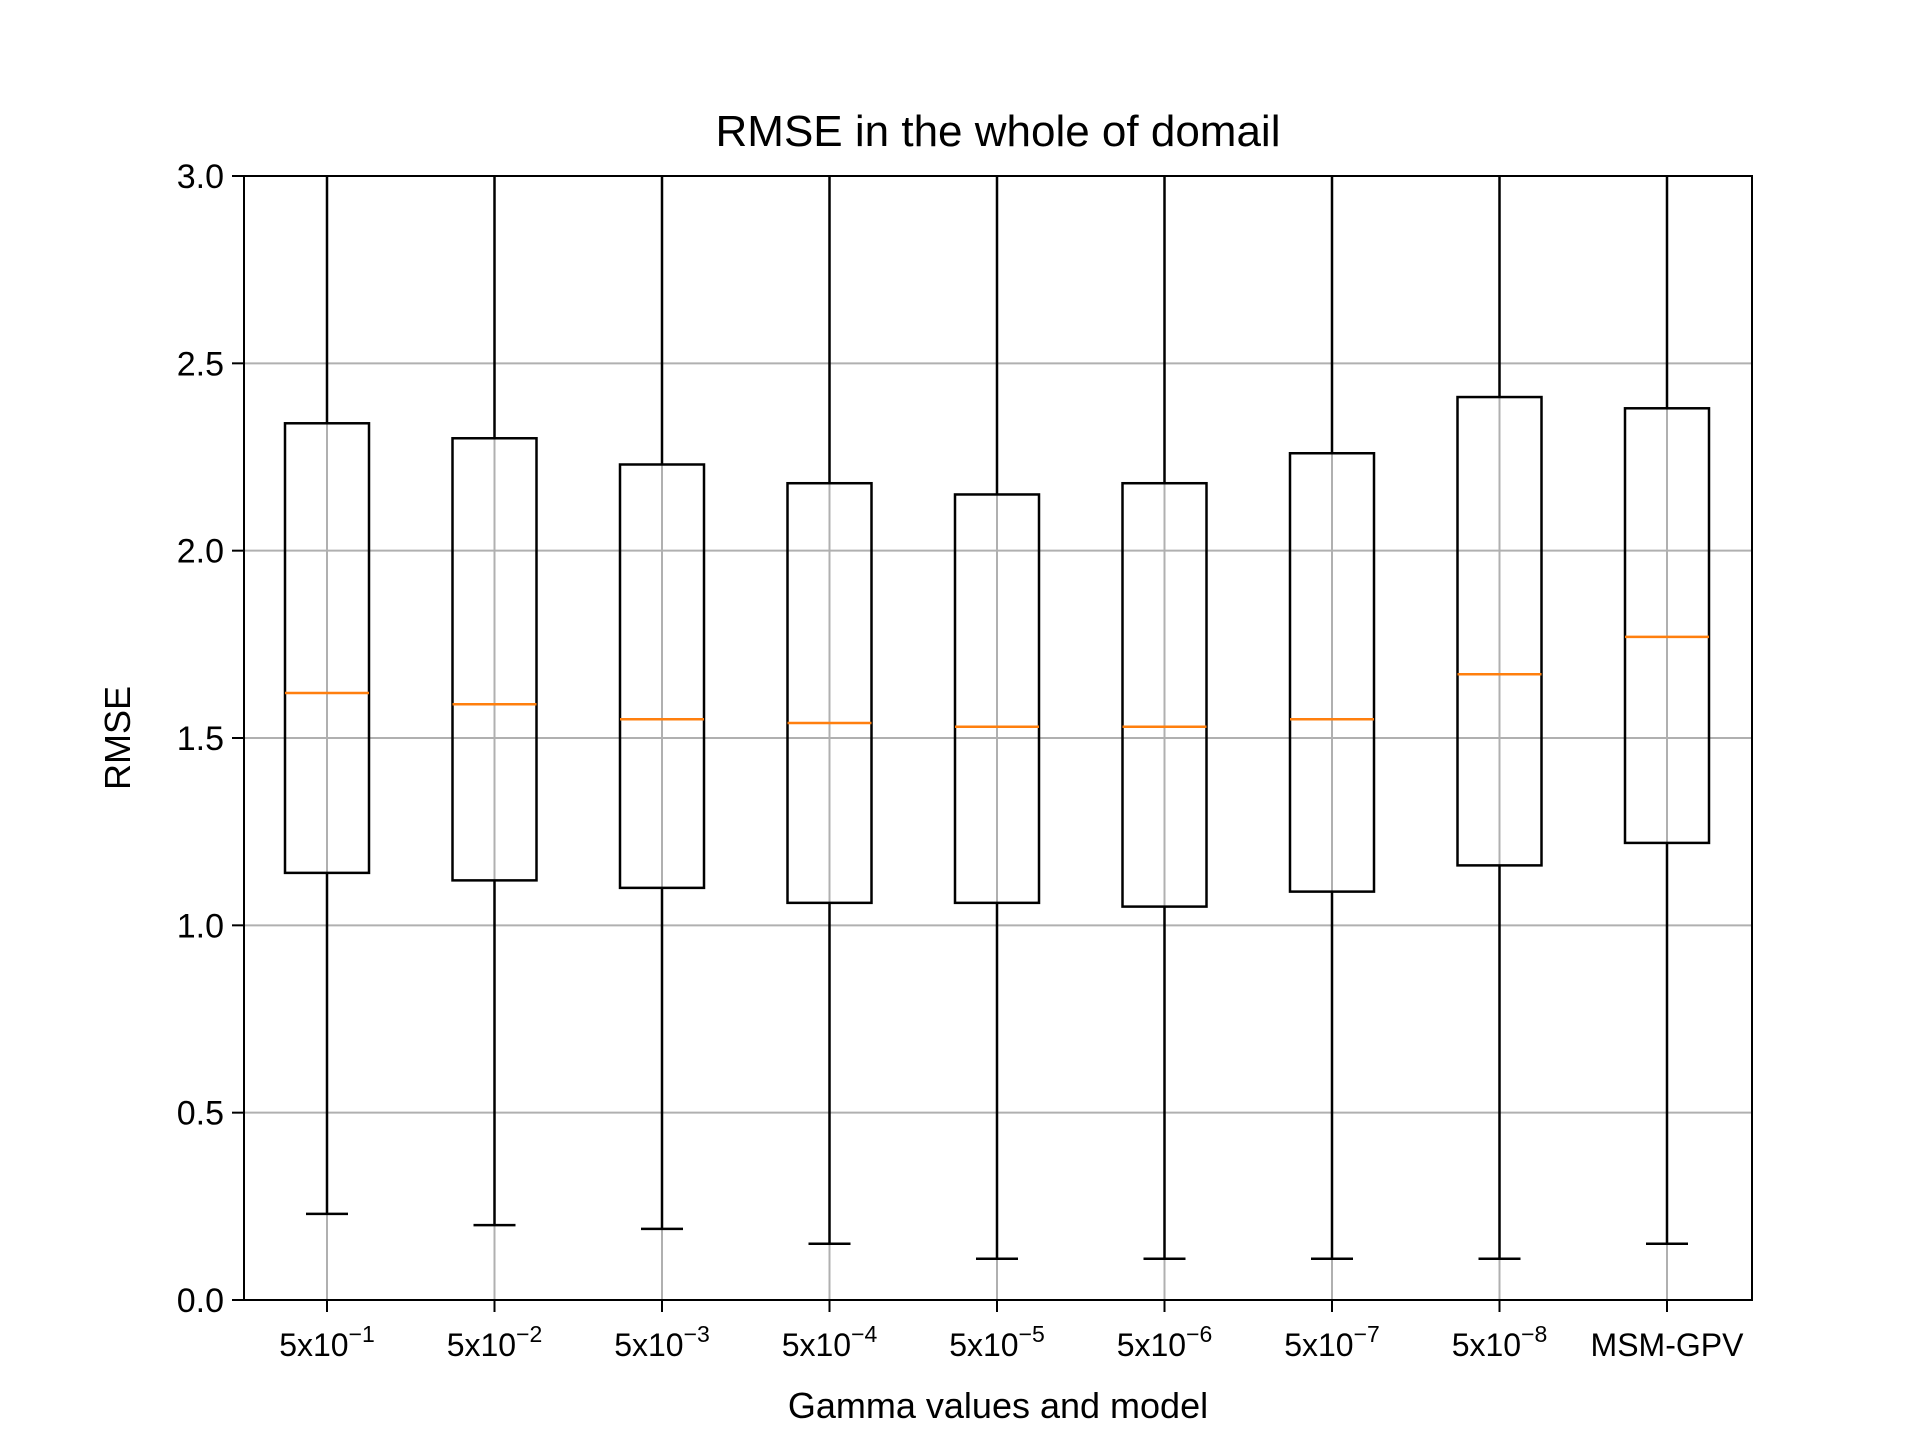  What do you see at coordinates (998, 1405) in the screenshot?
I see `x-axis-label: Gamma values and model` at bounding box center [998, 1405].